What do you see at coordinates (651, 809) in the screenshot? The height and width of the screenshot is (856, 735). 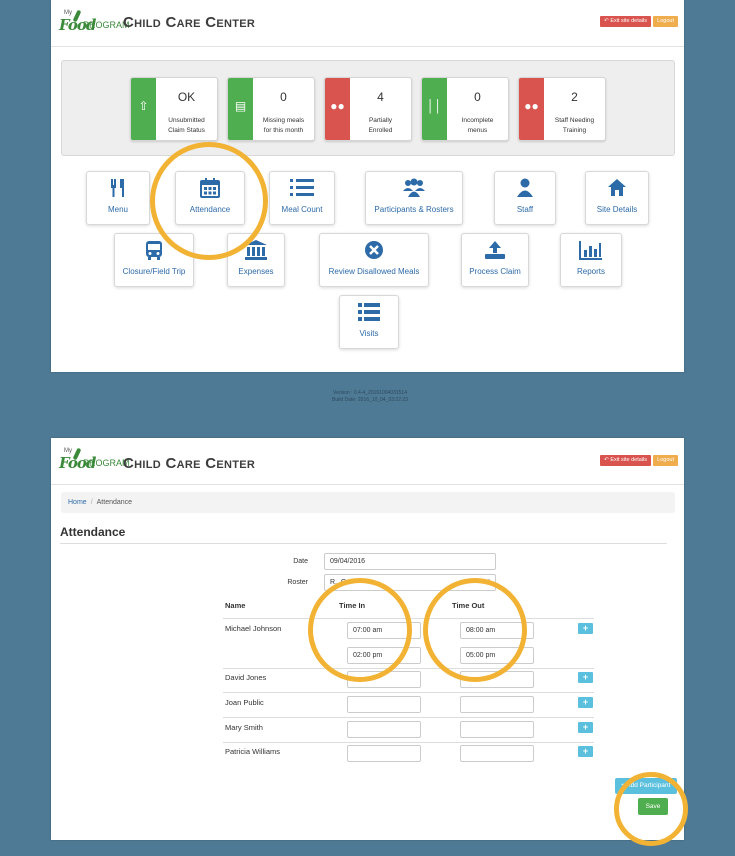 I see `highlight-ring-save` at bounding box center [651, 809].